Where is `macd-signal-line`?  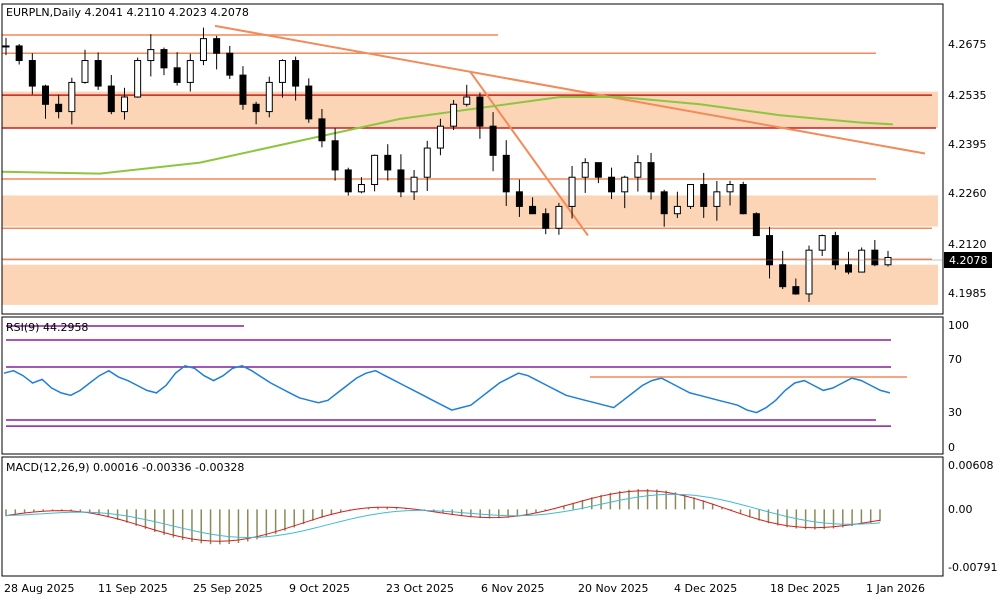 macd-signal-line is located at coordinates (443, 516).